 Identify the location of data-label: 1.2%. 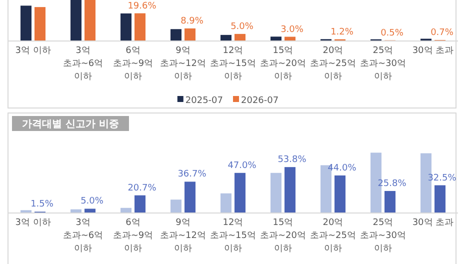
(342, 32).